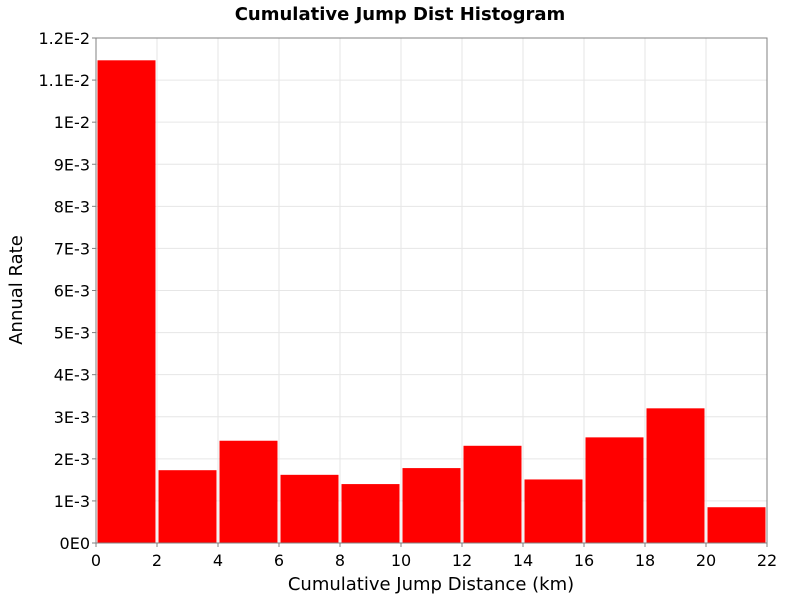 Image resolution: width=800 pixels, height=604 pixels. Describe the element at coordinates (462, 560) in the screenshot. I see `x-tick-label: 12` at that location.